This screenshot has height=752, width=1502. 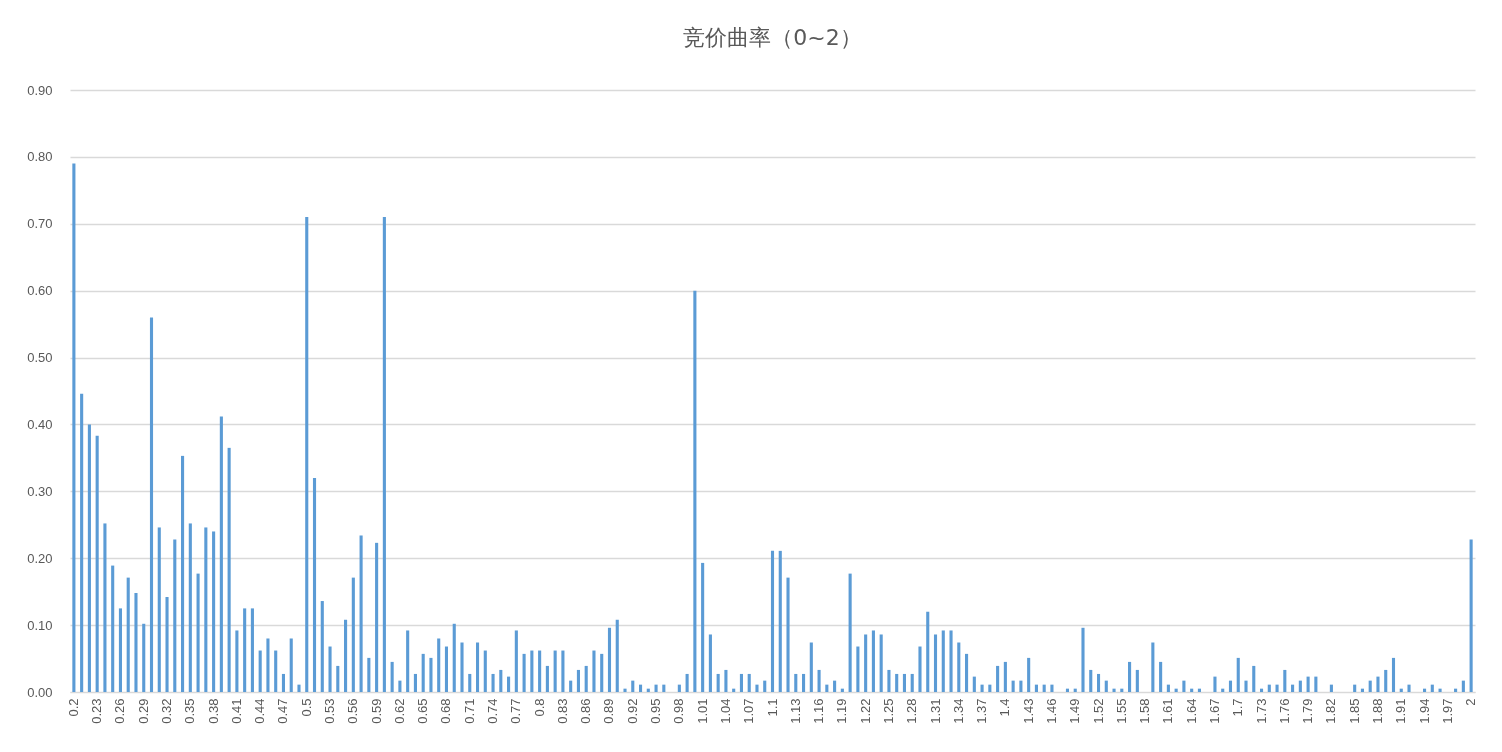 What do you see at coordinates (1308, 711) in the screenshot?
I see `x-tick-label: 1.79` at bounding box center [1308, 711].